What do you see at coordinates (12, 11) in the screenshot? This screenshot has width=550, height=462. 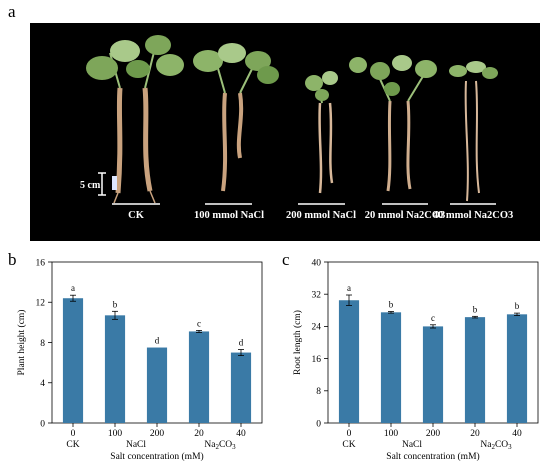 I see `panel-a-letter: a` at bounding box center [12, 11].